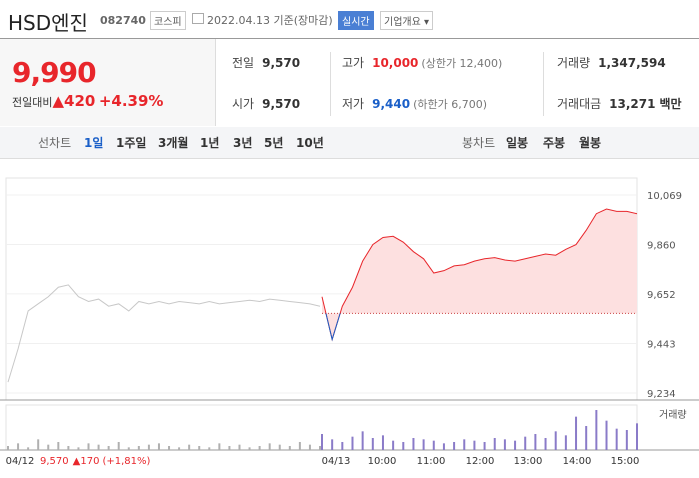 This screenshot has height=478, width=699. Describe the element at coordinates (274, 143) in the screenshot. I see `period-tab: 5년` at that location.